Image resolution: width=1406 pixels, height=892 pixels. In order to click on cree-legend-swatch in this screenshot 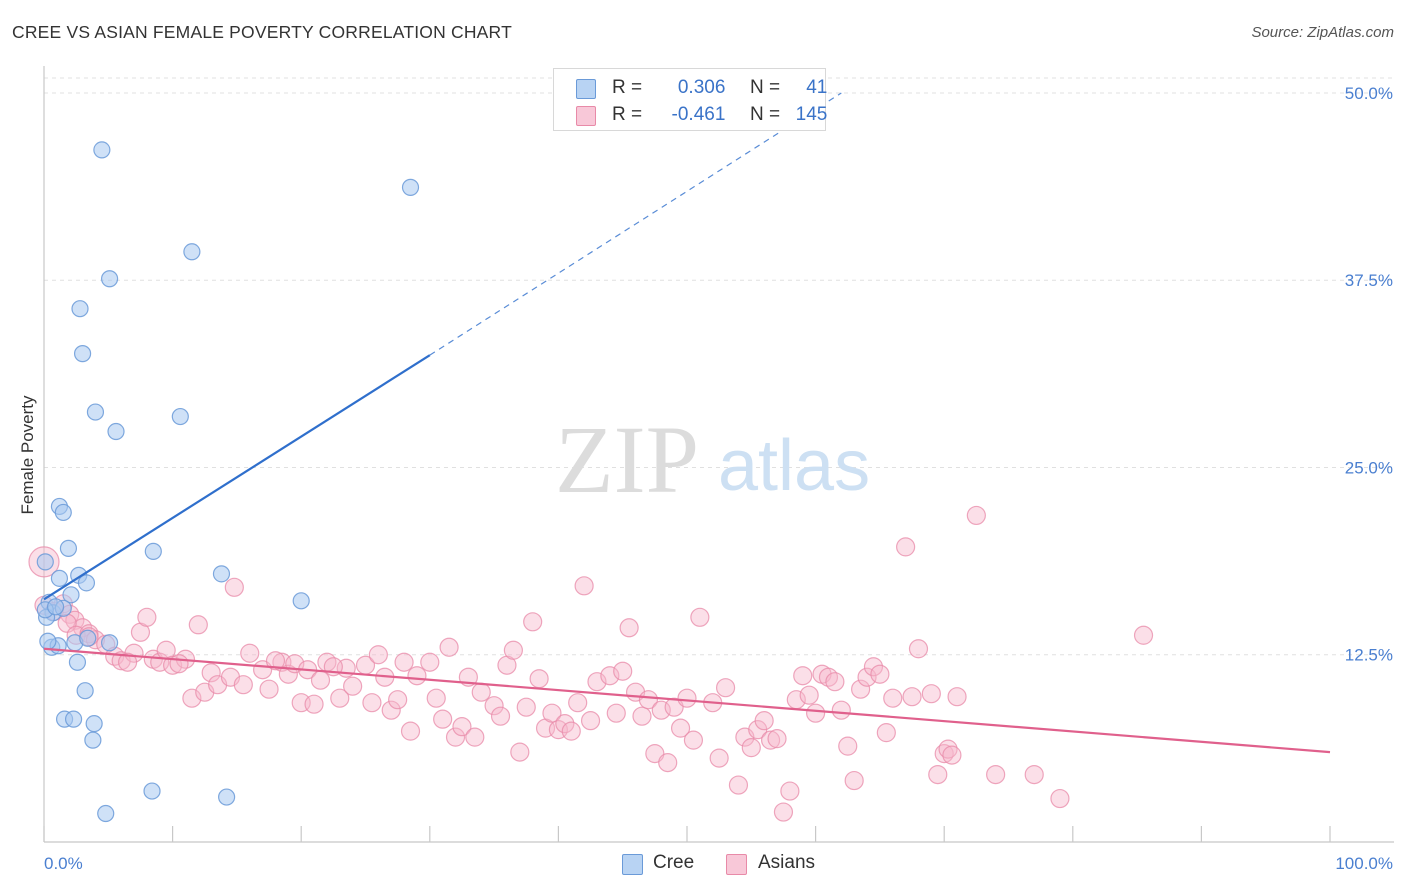, I will do `click(632, 864)`.